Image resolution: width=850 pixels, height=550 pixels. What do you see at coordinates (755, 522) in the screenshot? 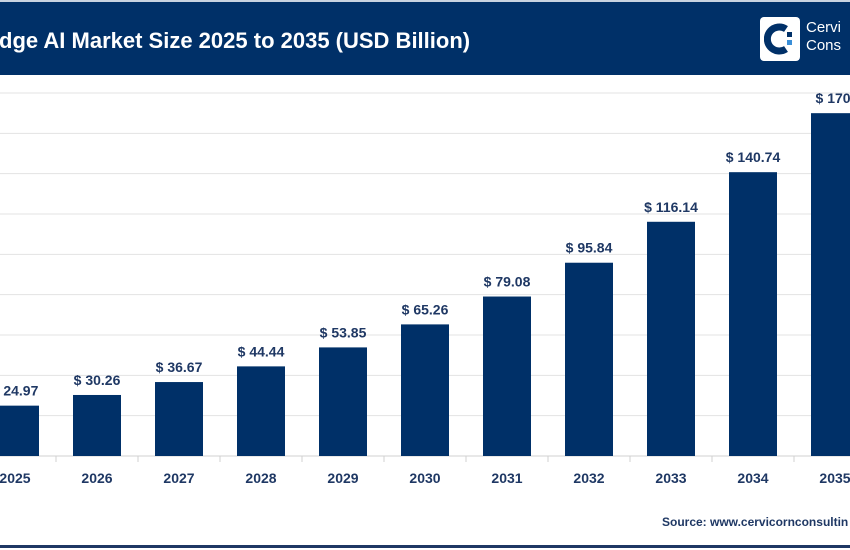
I see `source-note: Source: www.cervicornconsultin` at bounding box center [755, 522].